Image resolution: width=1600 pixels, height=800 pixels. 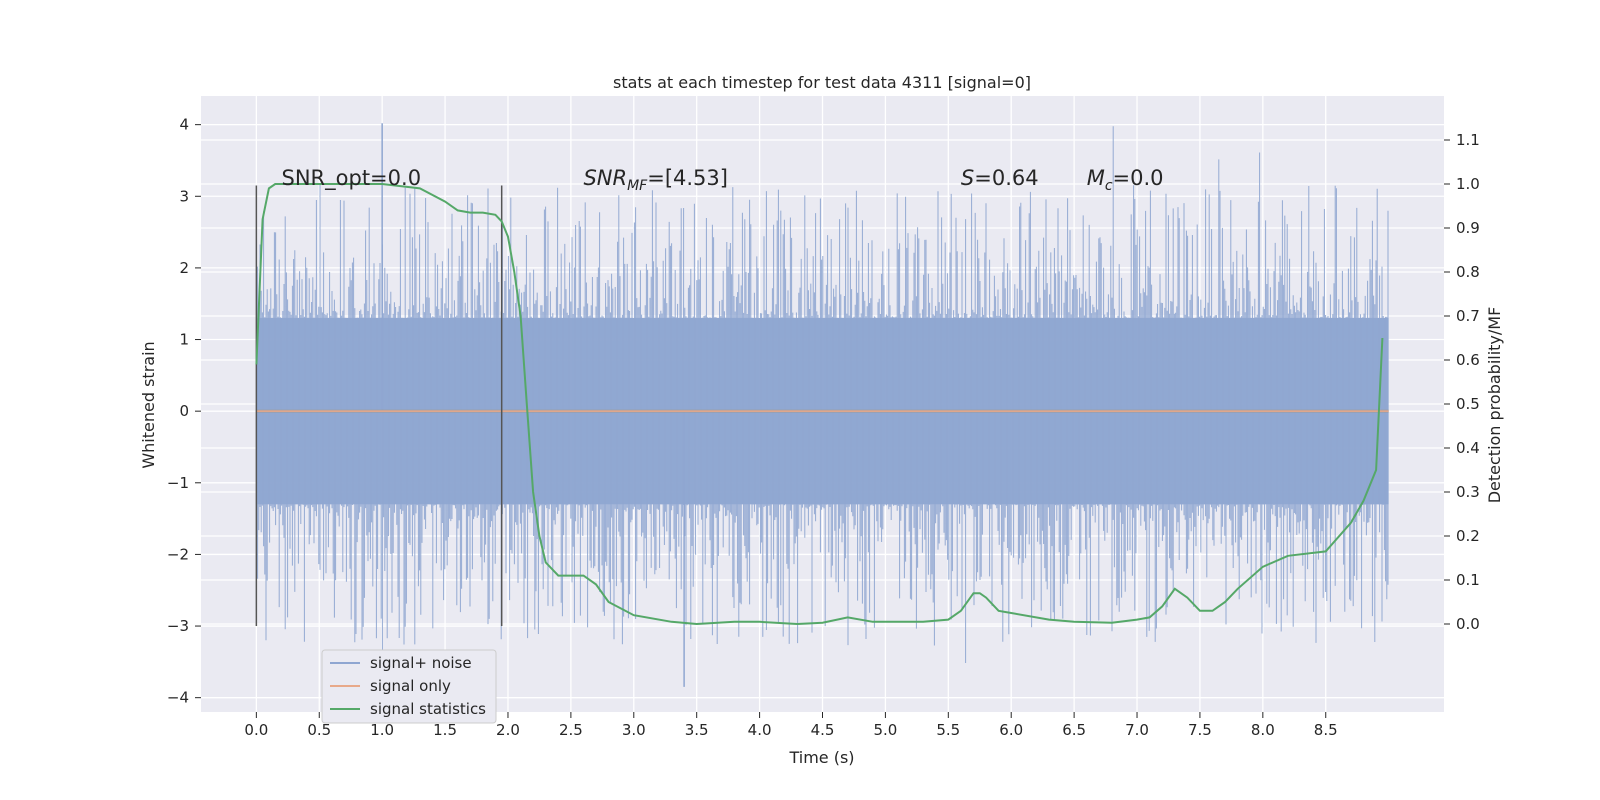 I want to click on y-tick-label-right: 0.8, so click(x=1468, y=272).